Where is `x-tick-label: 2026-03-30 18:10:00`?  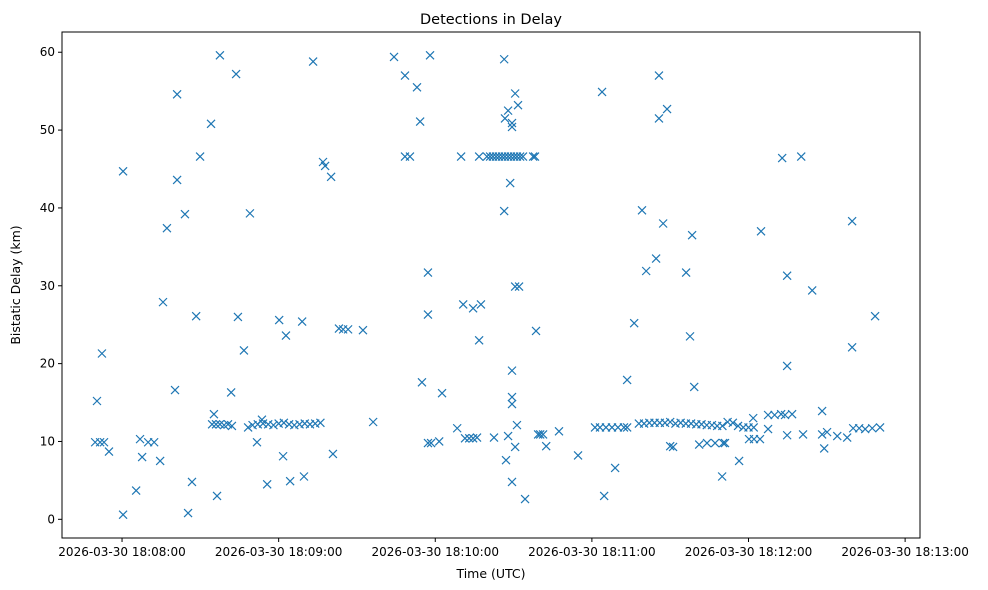
x-tick-label: 2026-03-30 18:10:00 is located at coordinates (435, 552).